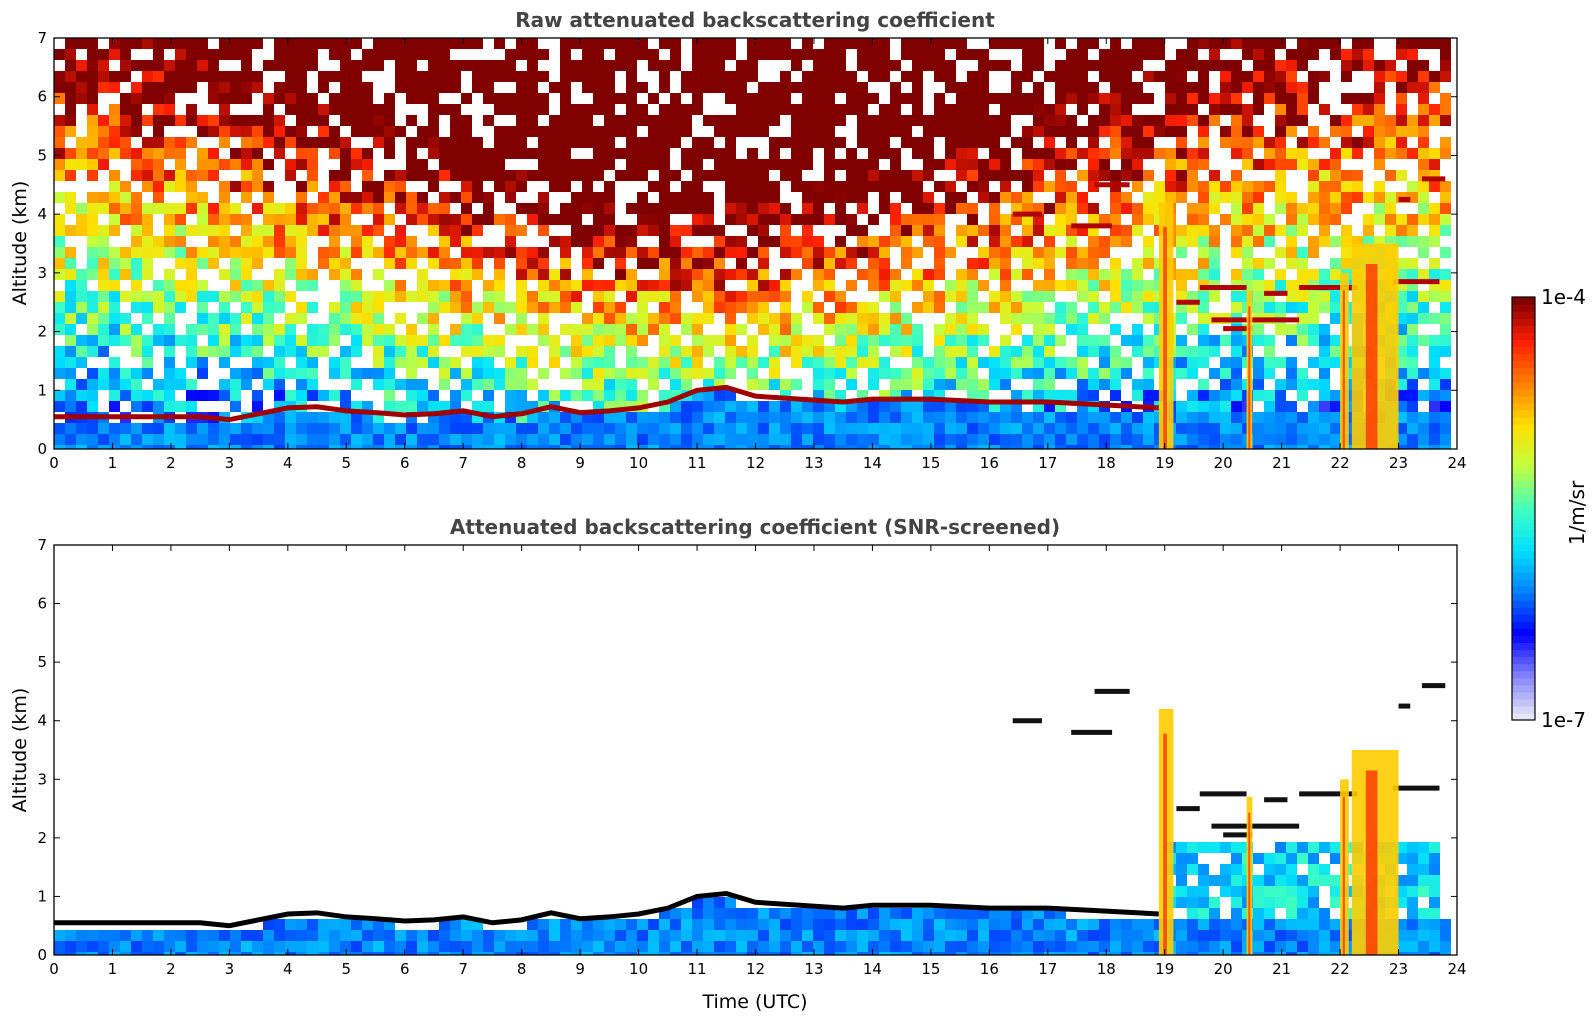 The height and width of the screenshot is (1020, 1595). What do you see at coordinates (580, 463) in the screenshot?
I see `x-tick-label: 9` at bounding box center [580, 463].